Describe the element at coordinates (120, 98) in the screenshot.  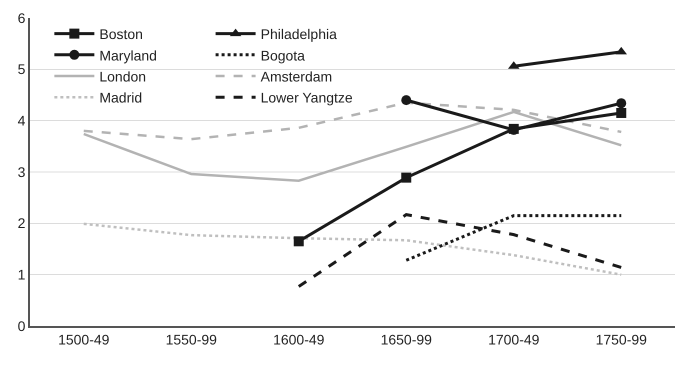
I see `legend-label: Madrid` at that location.